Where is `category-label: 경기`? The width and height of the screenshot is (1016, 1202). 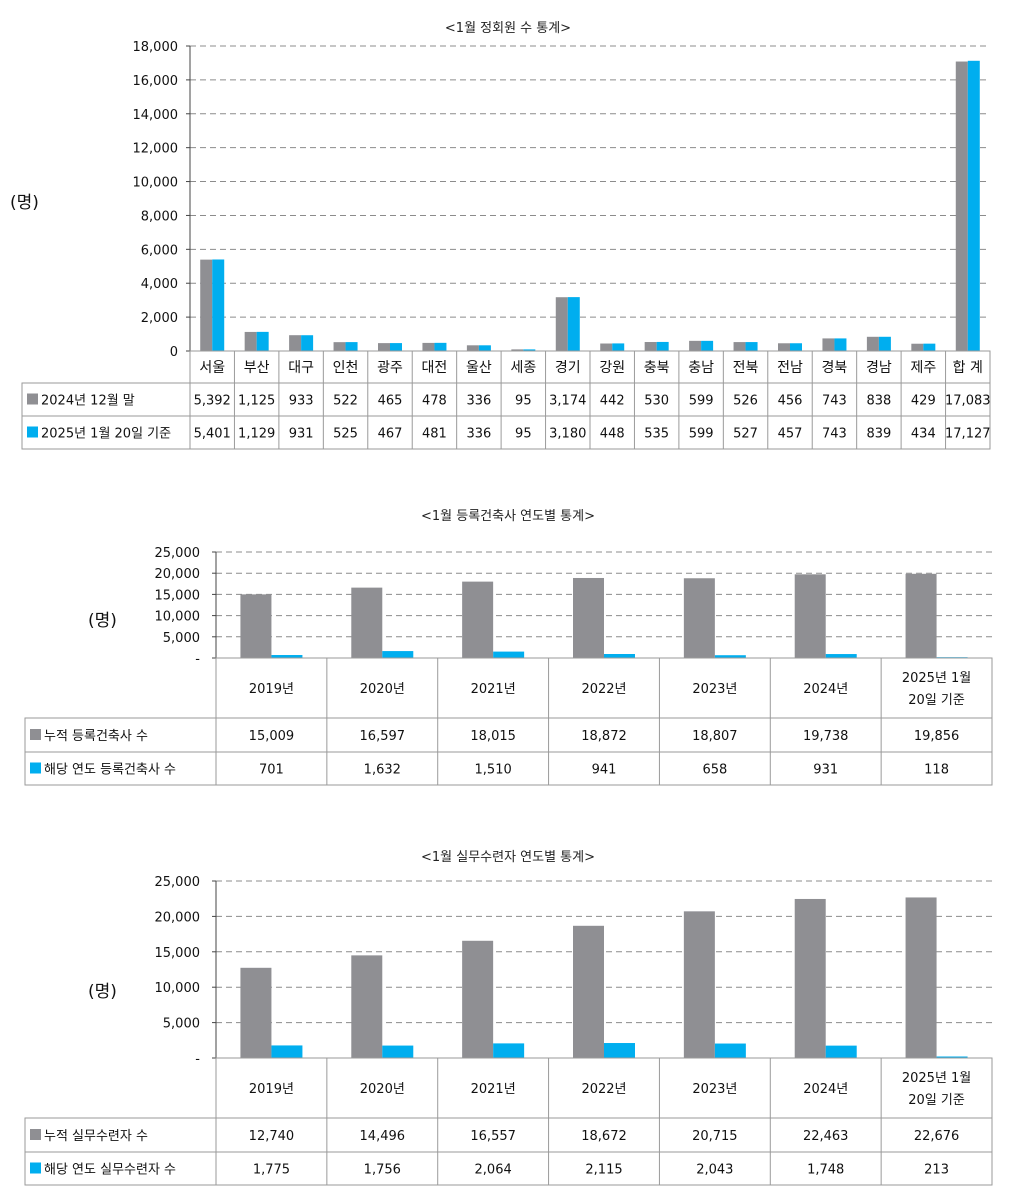 category-label: 경기 is located at coordinates (568, 368).